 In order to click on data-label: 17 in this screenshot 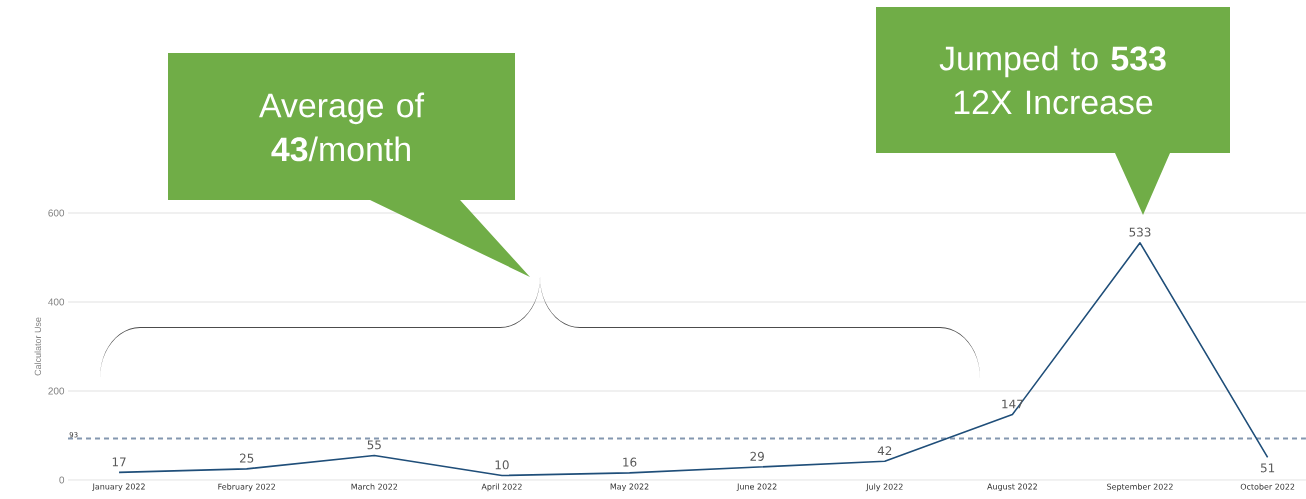, I will do `click(119, 462)`.